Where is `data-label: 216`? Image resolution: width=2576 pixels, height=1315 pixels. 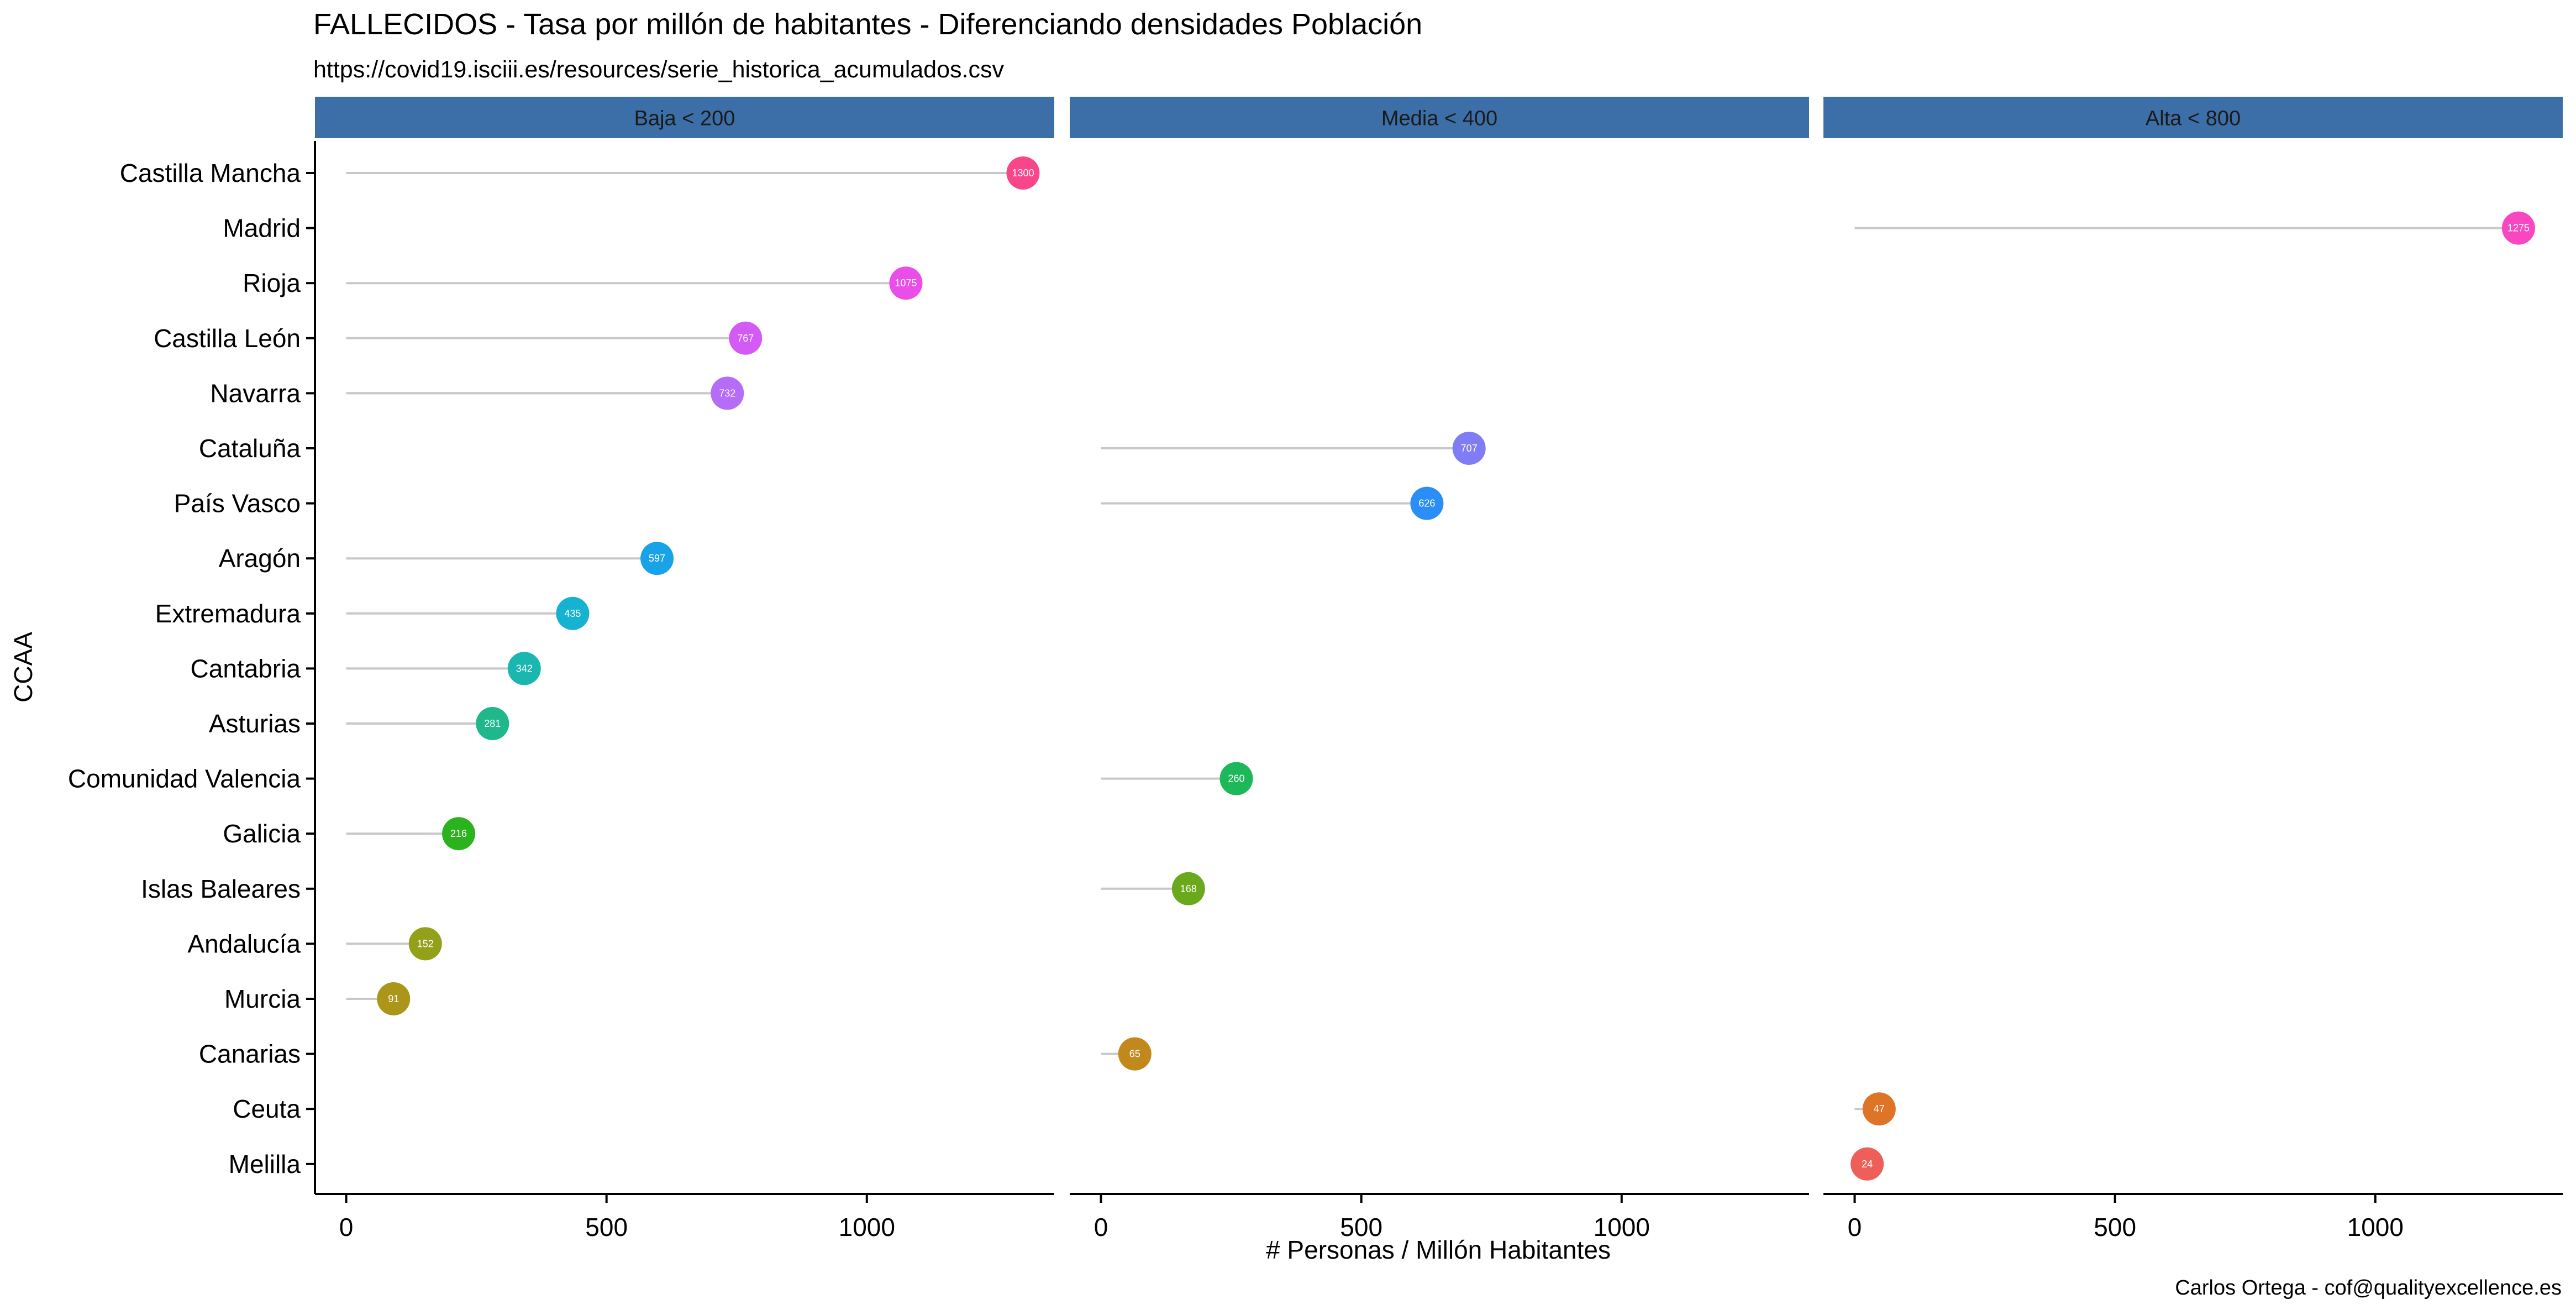
data-label: 216 is located at coordinates (458, 833).